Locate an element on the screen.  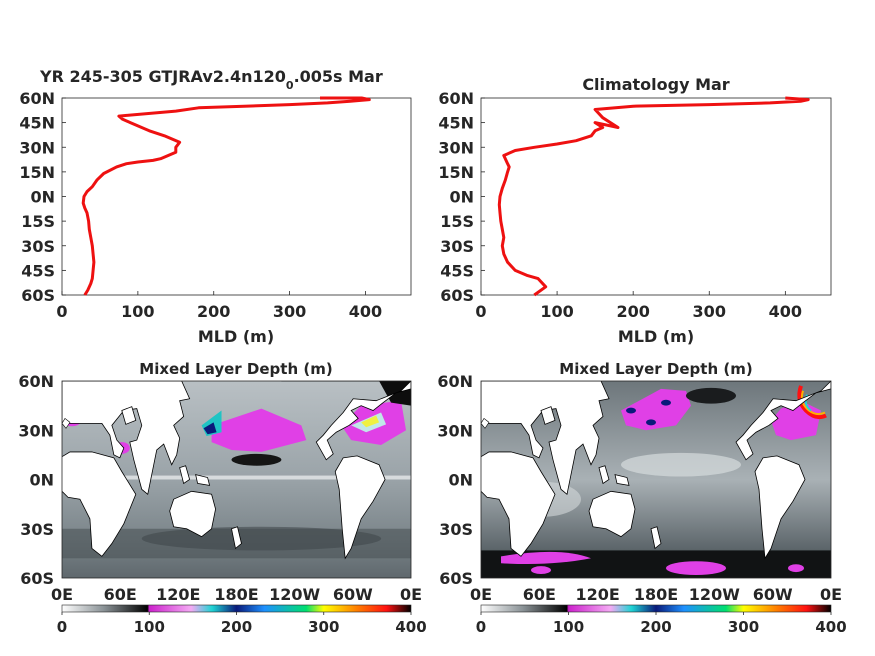
right-colorbar-ticks: 0 100 200 300 400 is located at coordinates (661, 624).